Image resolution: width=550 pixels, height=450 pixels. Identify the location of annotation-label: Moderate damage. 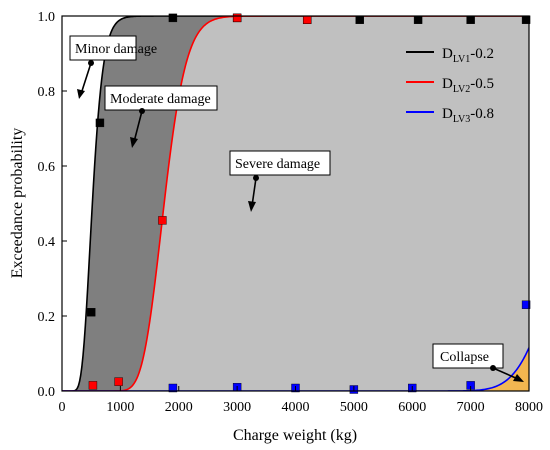
(160, 99).